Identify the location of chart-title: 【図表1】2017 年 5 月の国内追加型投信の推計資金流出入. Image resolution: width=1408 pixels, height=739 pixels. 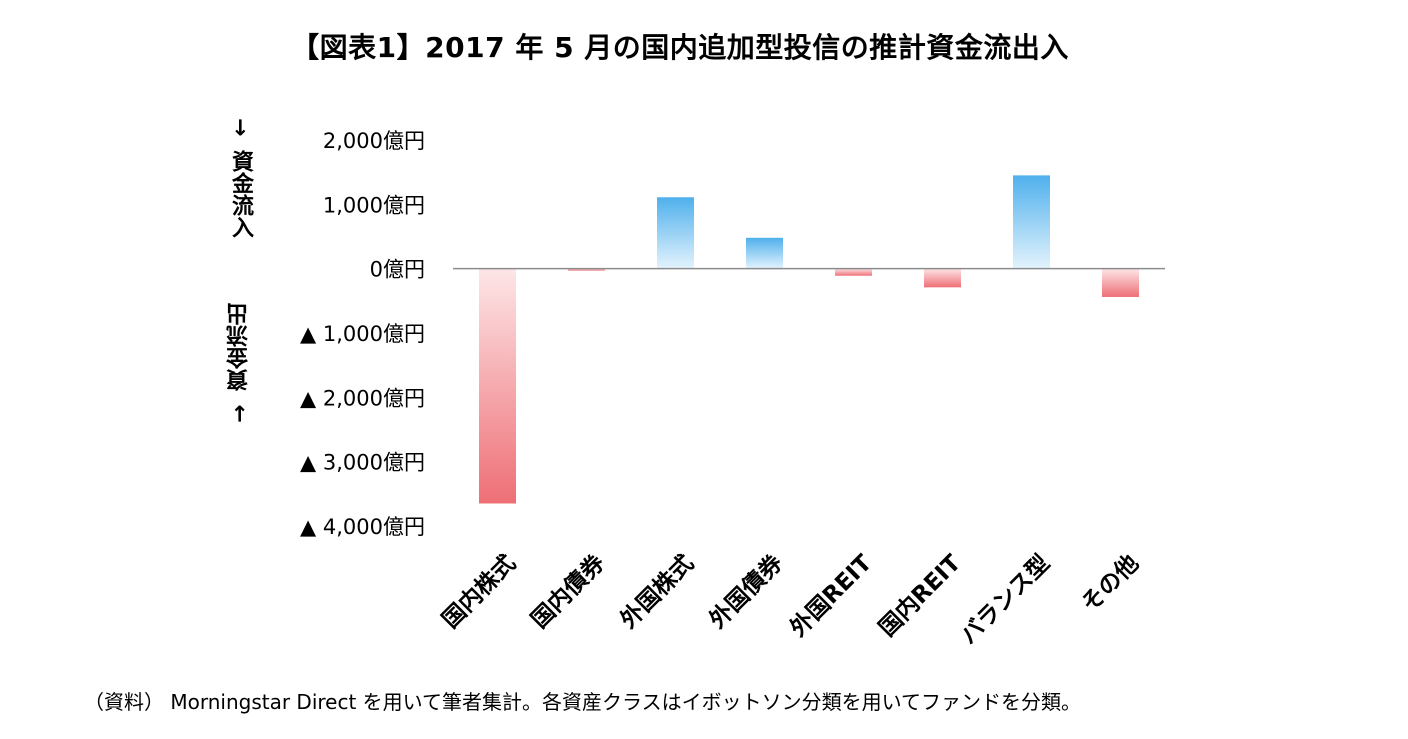
(680, 47).